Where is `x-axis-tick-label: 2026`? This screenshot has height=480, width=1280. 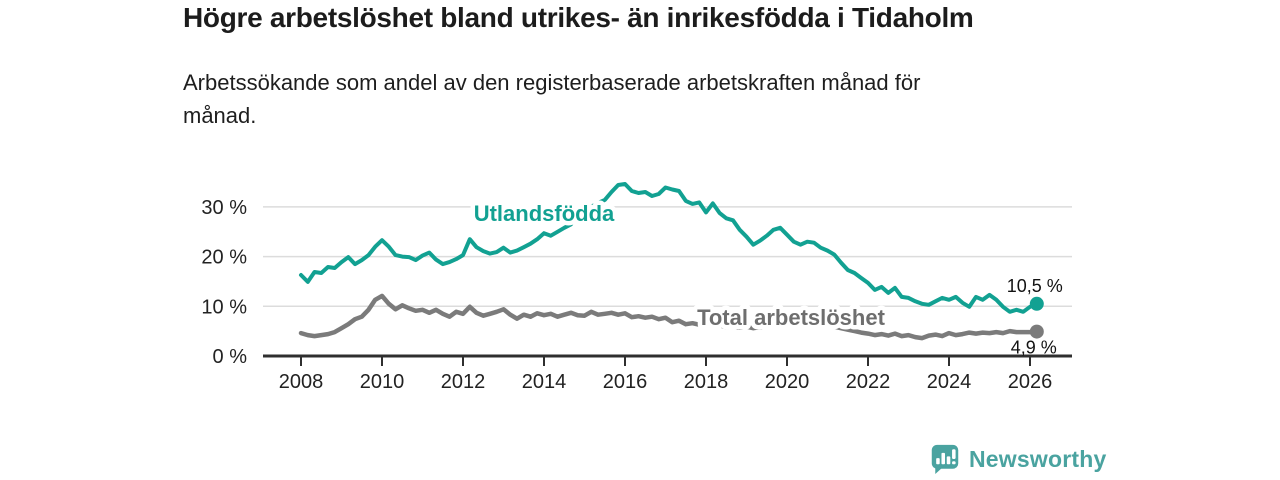 x-axis-tick-label: 2026 is located at coordinates (1030, 382).